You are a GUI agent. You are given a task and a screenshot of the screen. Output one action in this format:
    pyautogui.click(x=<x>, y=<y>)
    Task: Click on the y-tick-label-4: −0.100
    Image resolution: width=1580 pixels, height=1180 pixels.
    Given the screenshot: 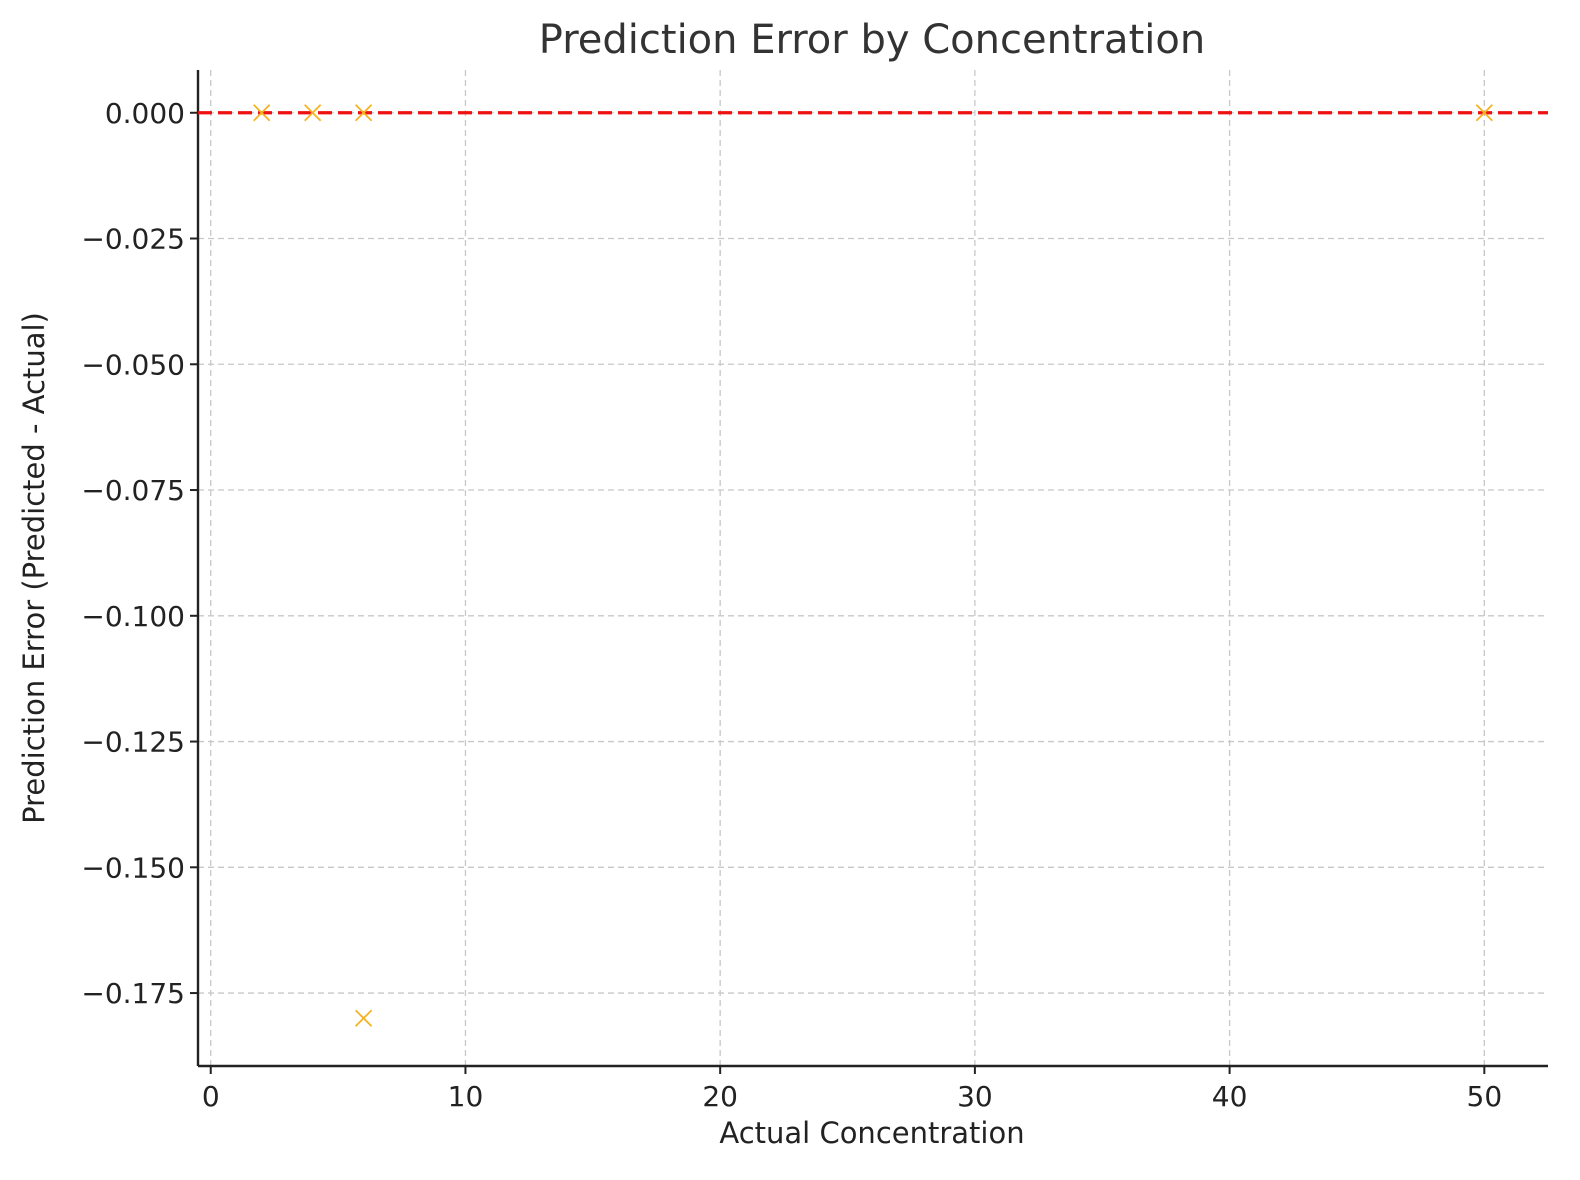 What is the action you would take?
    pyautogui.click(x=133, y=616)
    